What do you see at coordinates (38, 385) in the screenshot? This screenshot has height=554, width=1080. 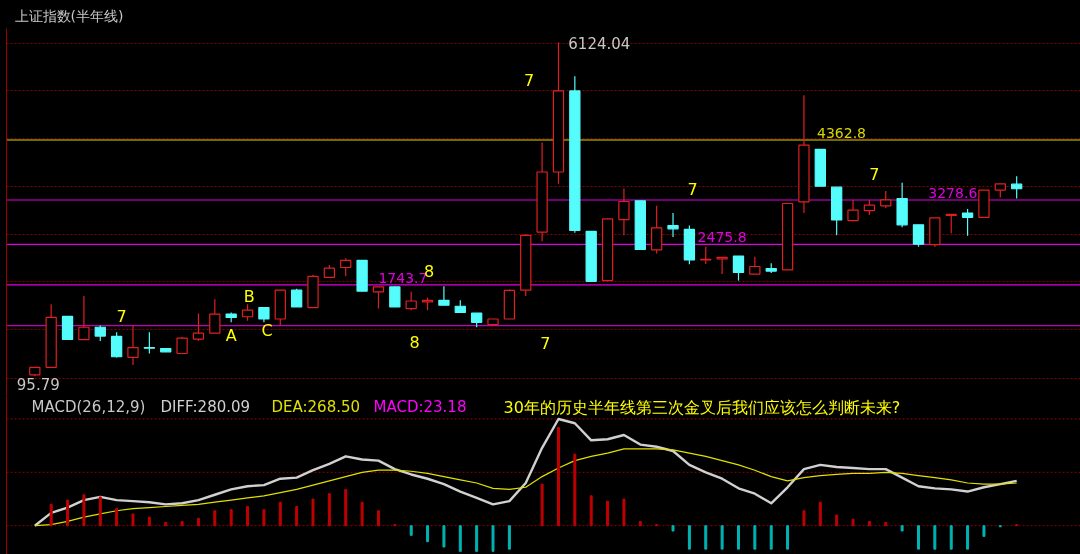 I see `annotation: 95.79` at bounding box center [38, 385].